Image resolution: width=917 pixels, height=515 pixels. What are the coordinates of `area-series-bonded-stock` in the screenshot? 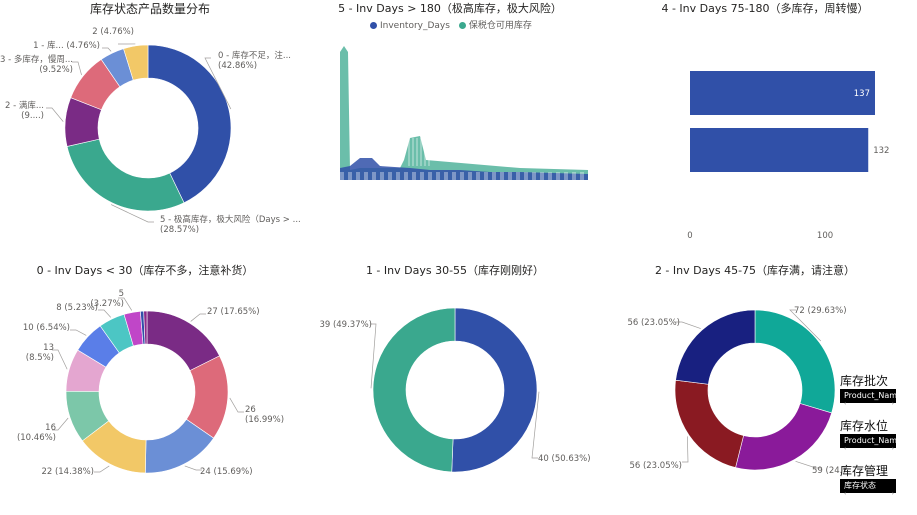 It's located at (464, 113).